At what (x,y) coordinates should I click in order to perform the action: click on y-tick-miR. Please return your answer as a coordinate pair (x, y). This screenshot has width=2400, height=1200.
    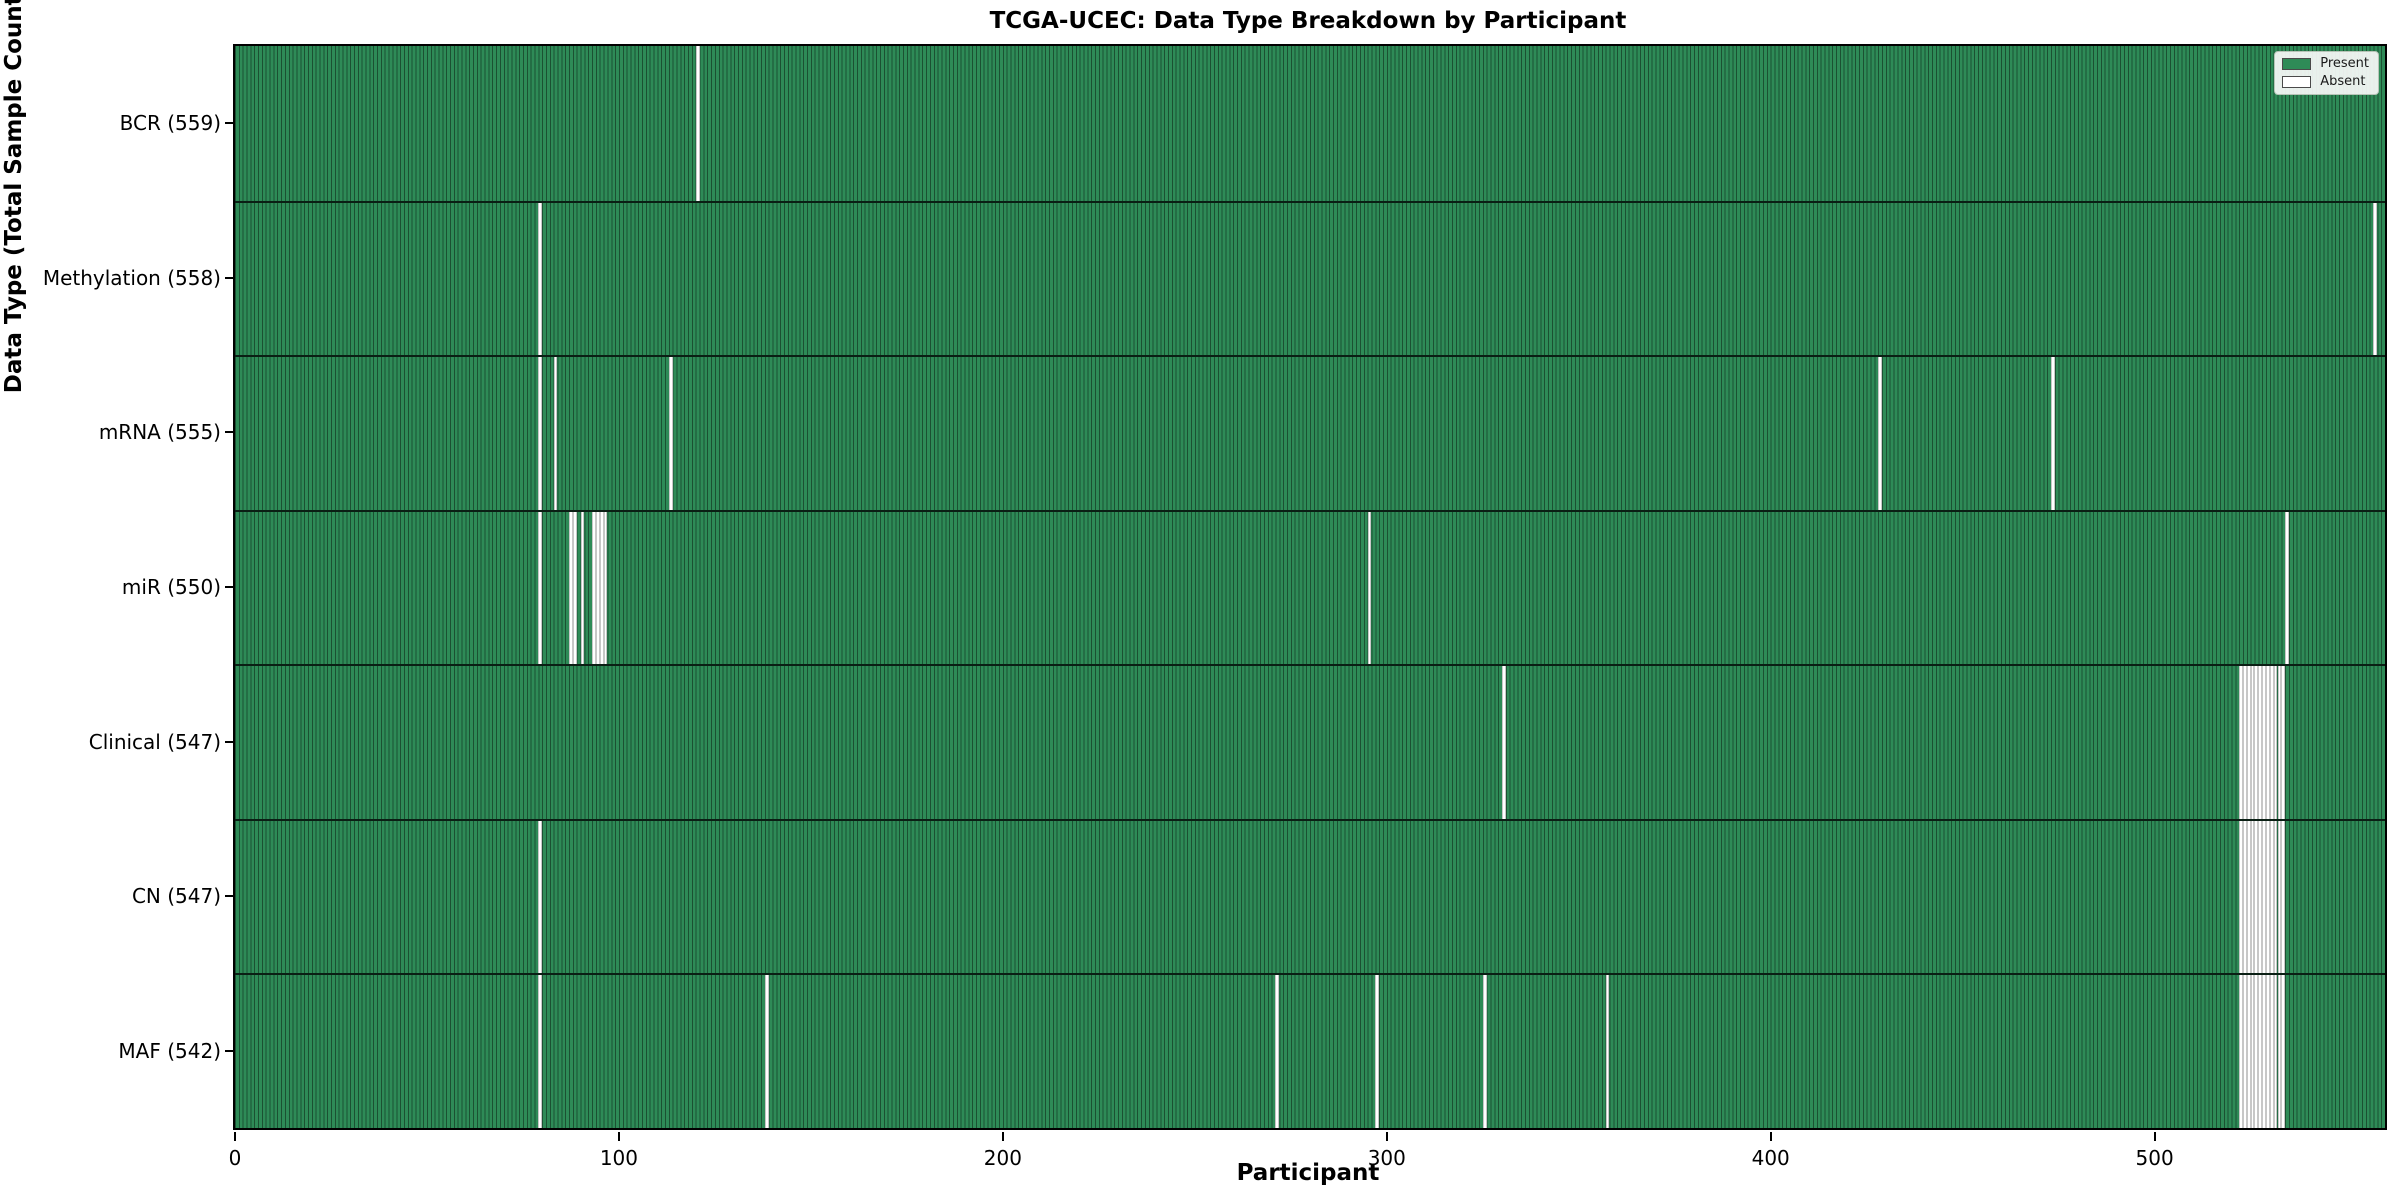
    Looking at the image, I should click on (229, 587).